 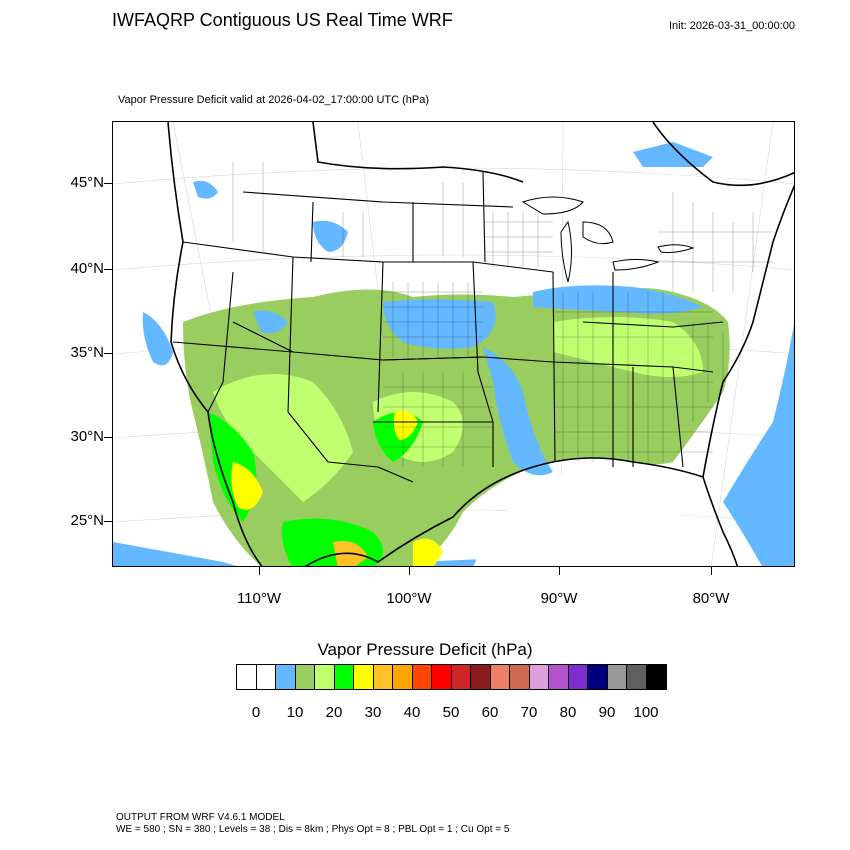 I want to click on colorbar-tick-label: 20, so click(x=334, y=712).